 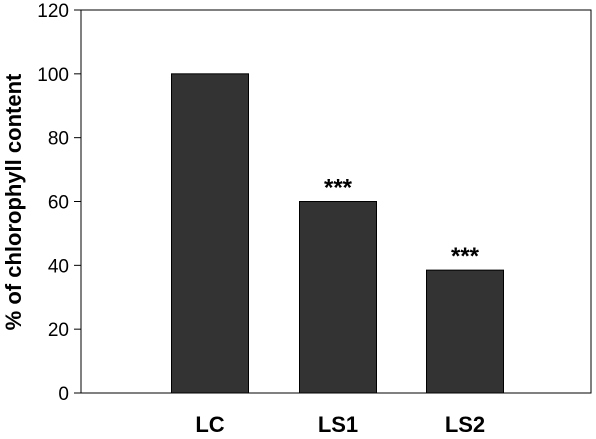 What do you see at coordinates (209, 424) in the screenshot?
I see `x-tick-label: LC` at bounding box center [209, 424].